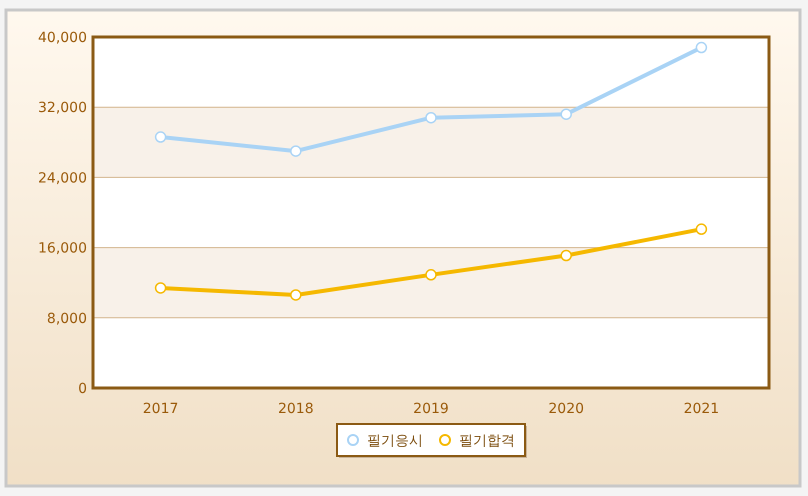 Image resolution: width=808 pixels, height=496 pixels. What do you see at coordinates (62, 108) in the screenshot?
I see `y-tick-label: 32,000` at bounding box center [62, 108].